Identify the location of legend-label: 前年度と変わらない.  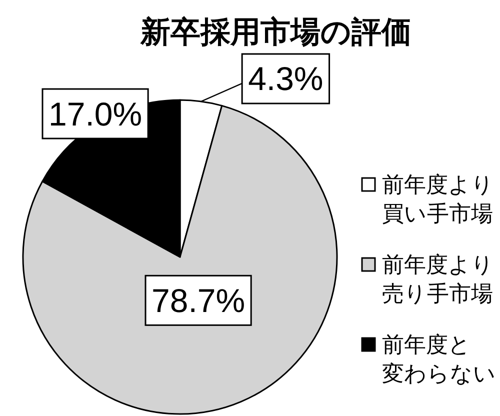
(439, 359).